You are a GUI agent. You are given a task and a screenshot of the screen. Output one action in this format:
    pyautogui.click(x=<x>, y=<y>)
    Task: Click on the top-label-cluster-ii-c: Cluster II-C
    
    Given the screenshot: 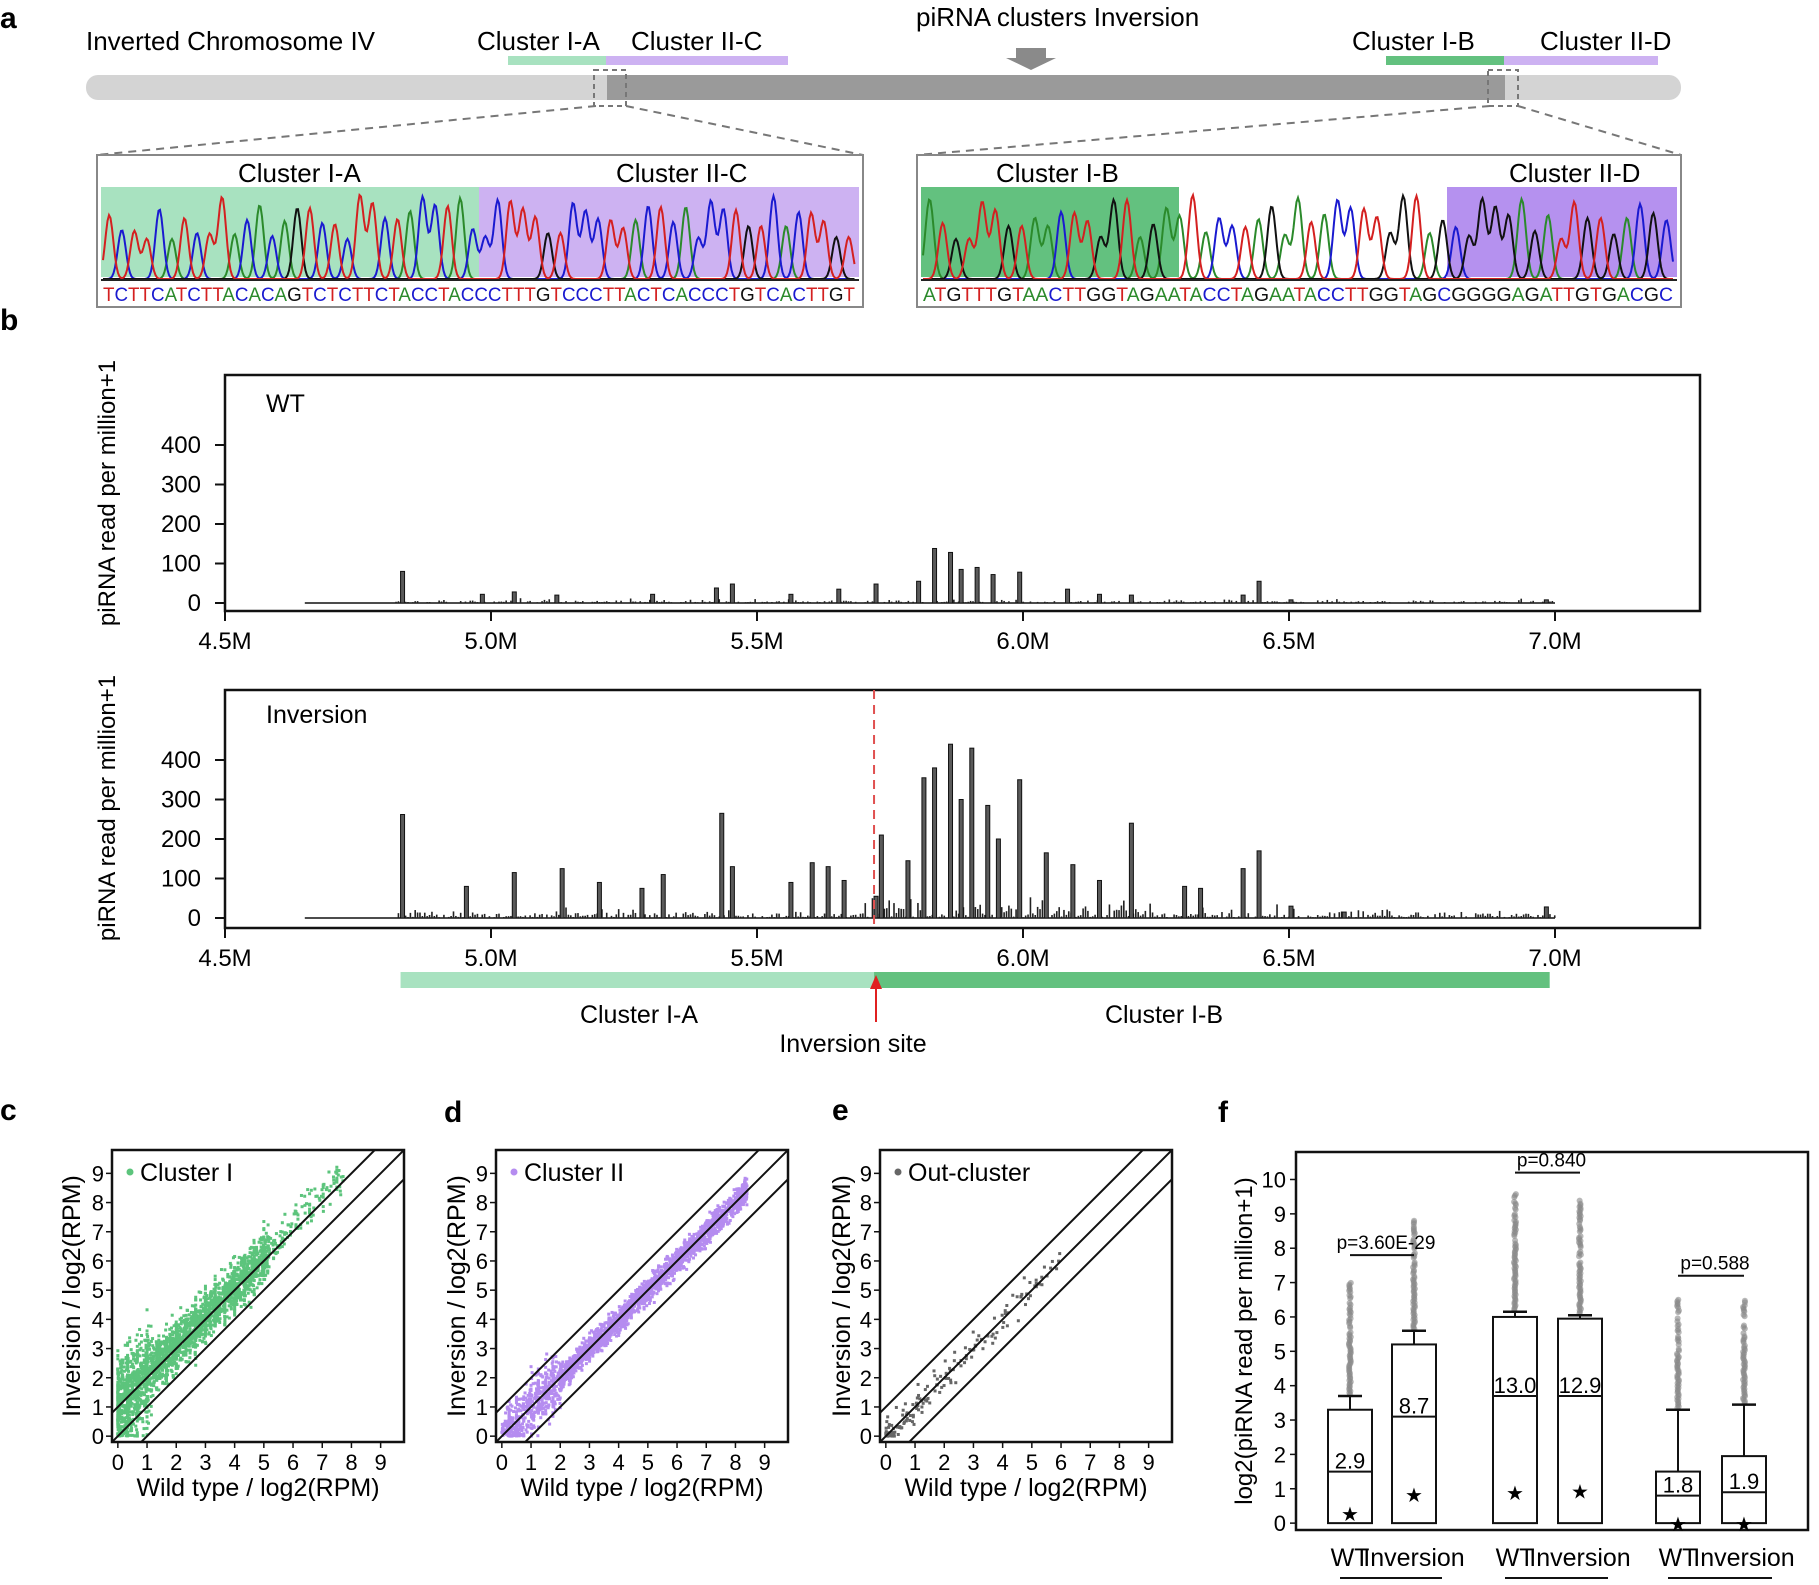 What is the action you would take?
    pyautogui.click(x=696, y=41)
    